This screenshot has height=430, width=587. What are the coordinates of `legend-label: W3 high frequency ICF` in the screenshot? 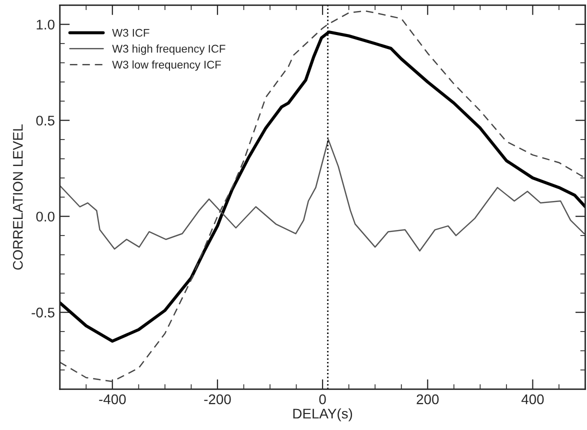 It's located at (169, 49).